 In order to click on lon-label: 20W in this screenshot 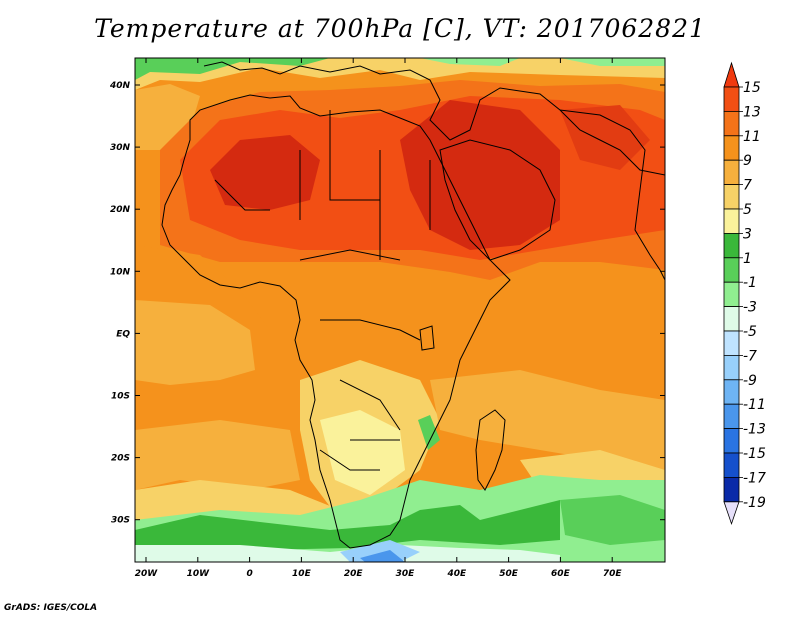, I will do `click(147, 574)`.